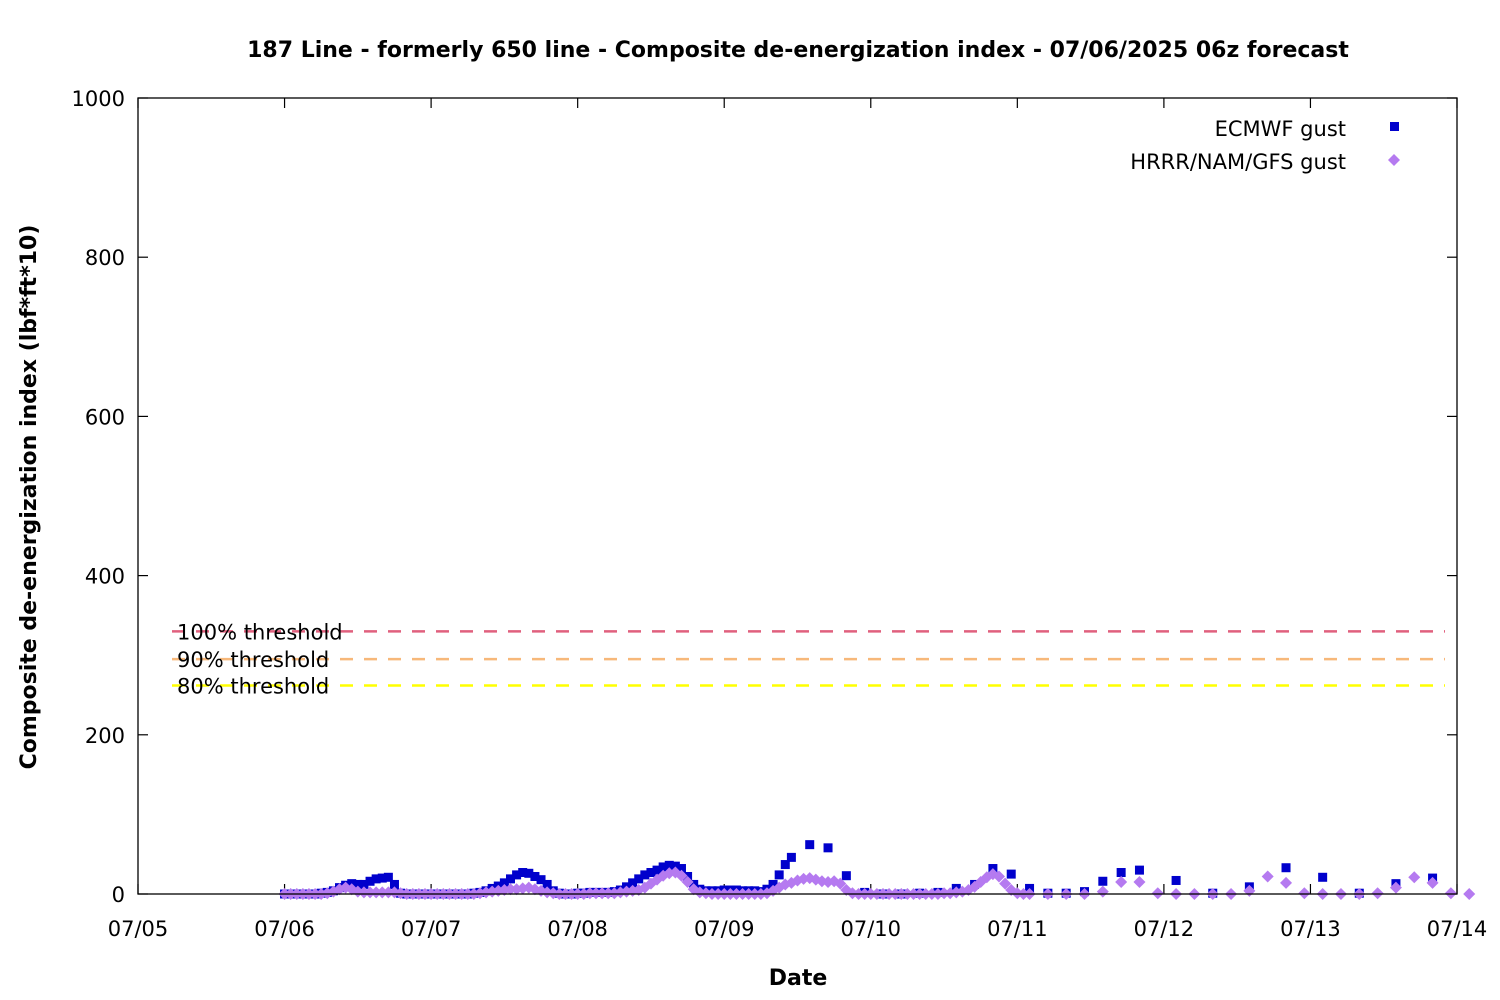 This screenshot has width=1500, height=1000. Describe the element at coordinates (877, 870) in the screenshot. I see `data-points` at that location.